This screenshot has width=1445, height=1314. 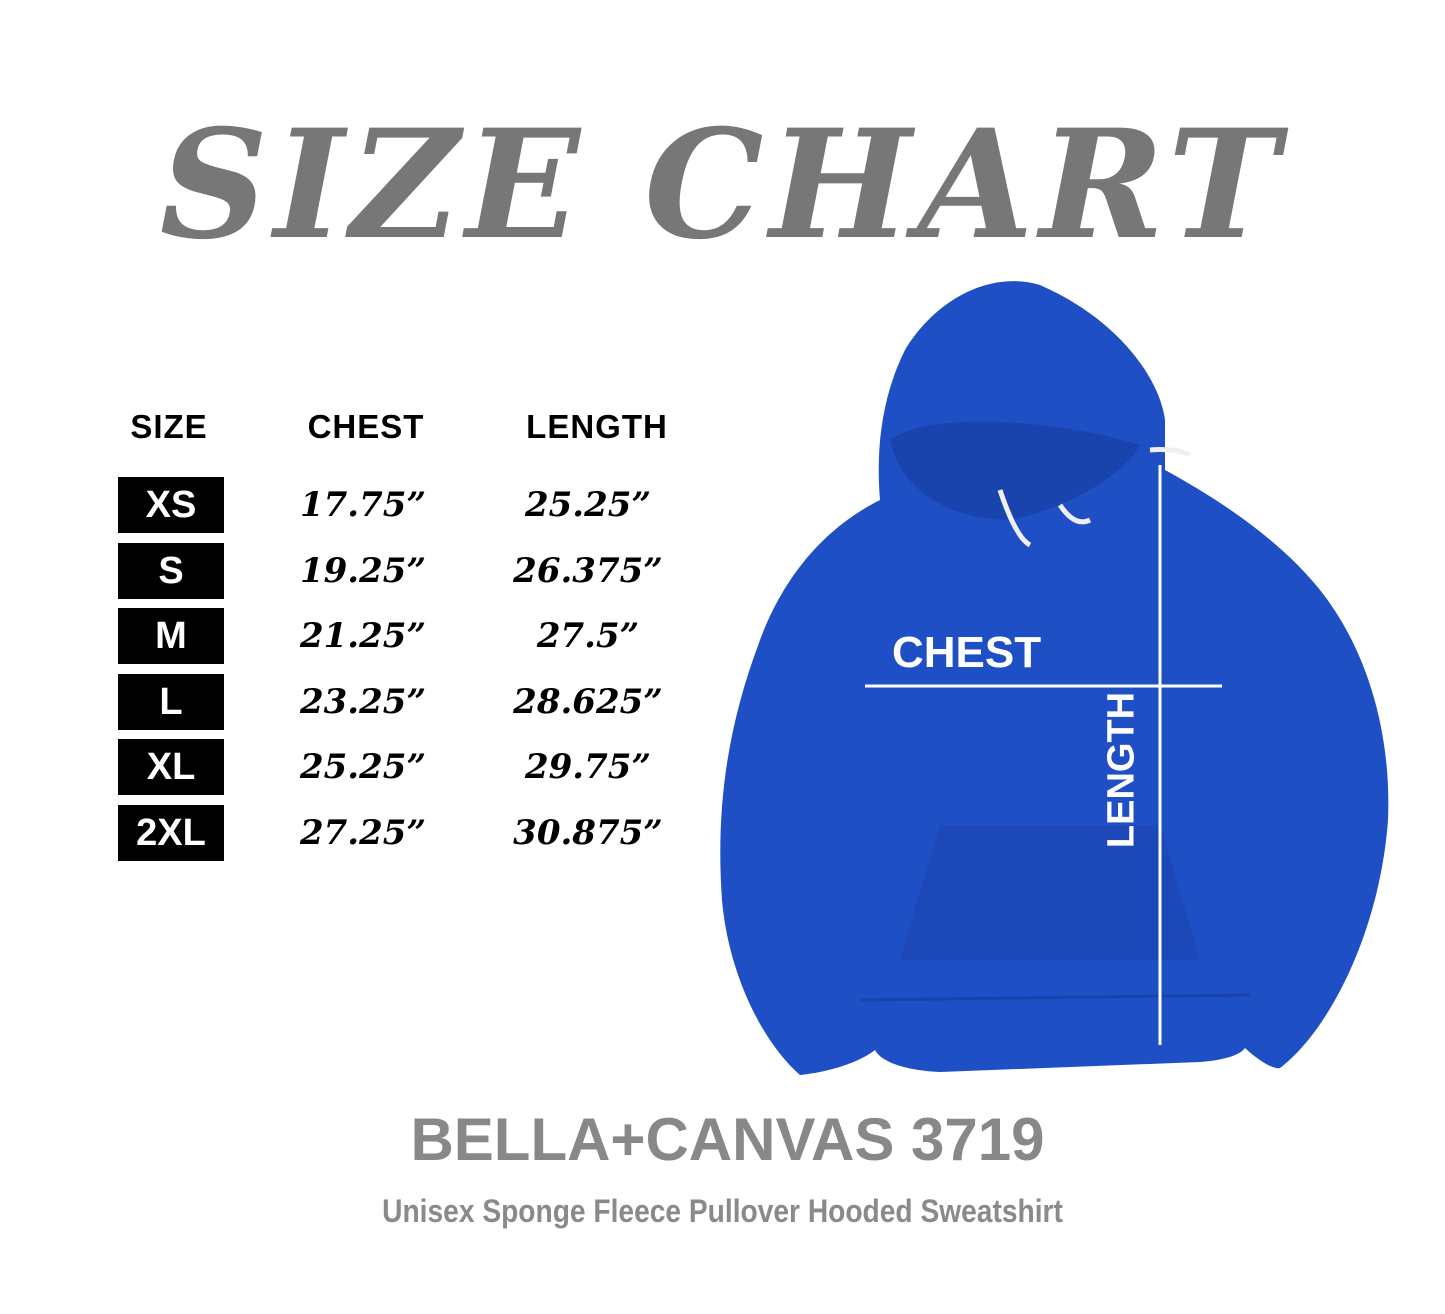 I want to click on size-badge: L, so click(x=171, y=701).